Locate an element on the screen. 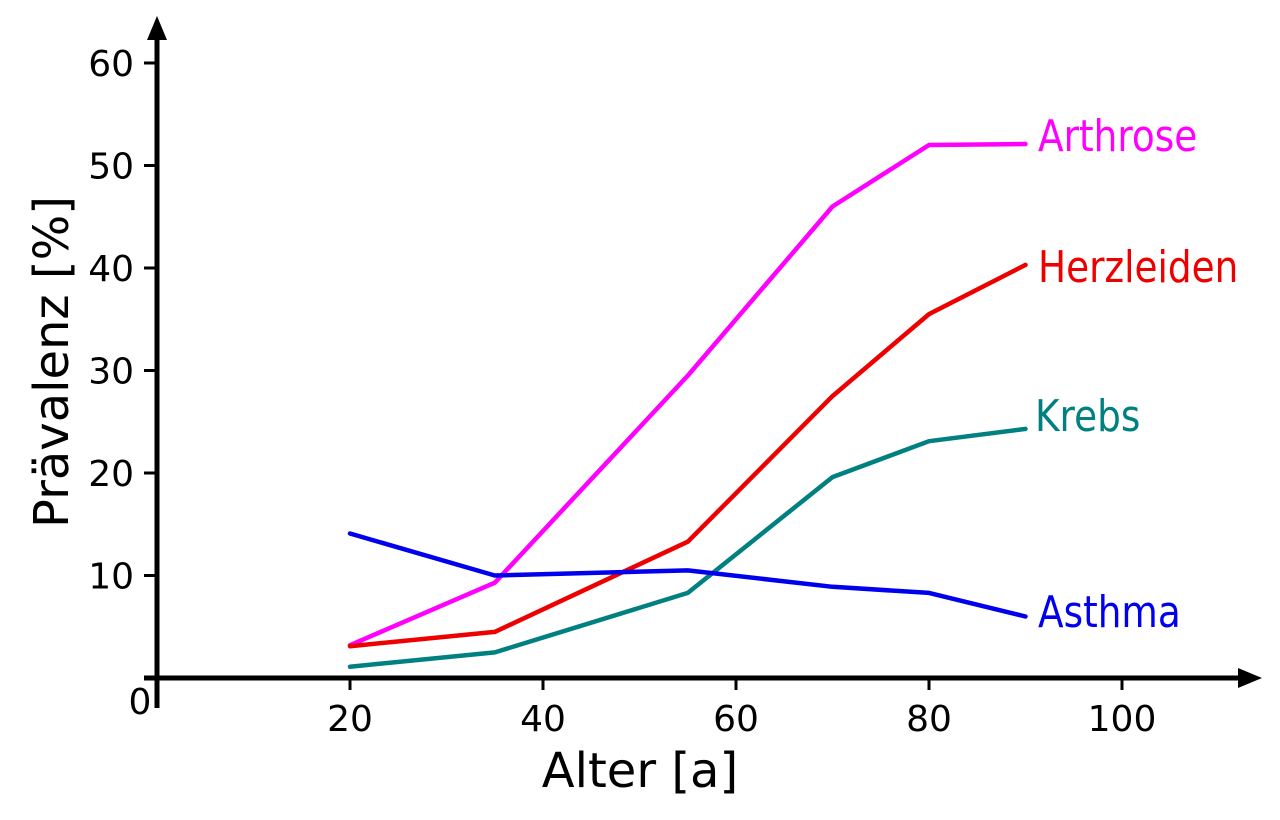  x-tick-label: 80 is located at coordinates (929, 719).